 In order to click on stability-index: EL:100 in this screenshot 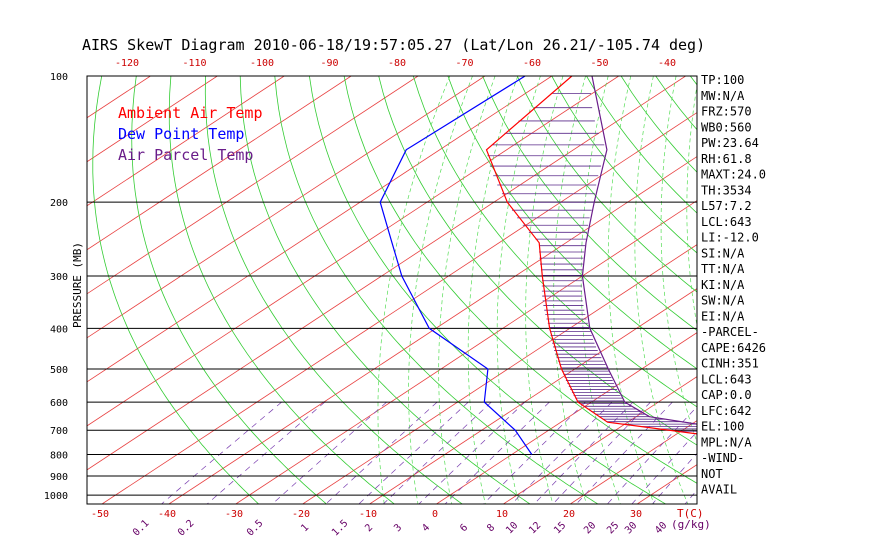, I will do `click(722, 427)`.